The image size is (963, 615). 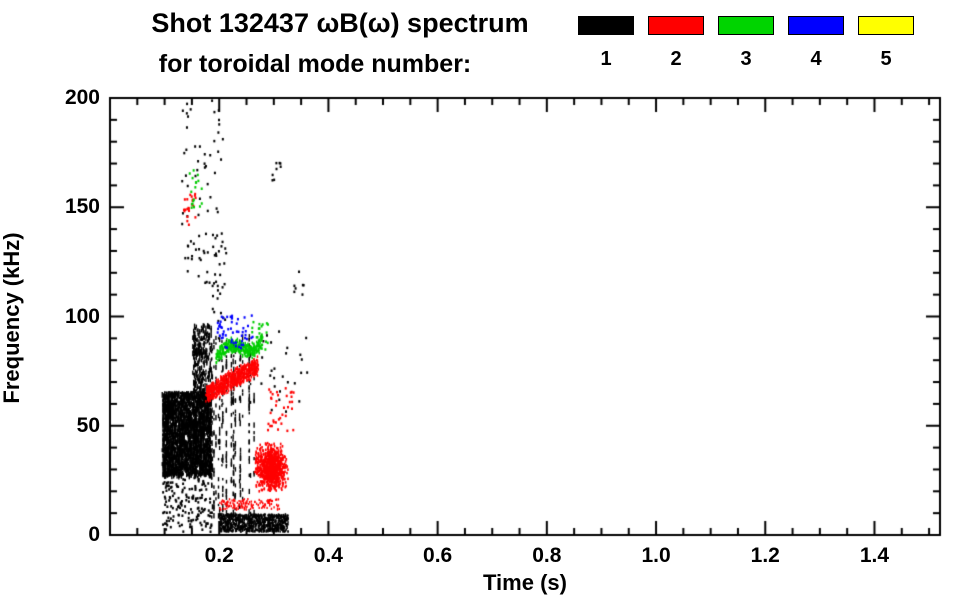 I want to click on legend-item-2: 2, so click(x=676, y=43).